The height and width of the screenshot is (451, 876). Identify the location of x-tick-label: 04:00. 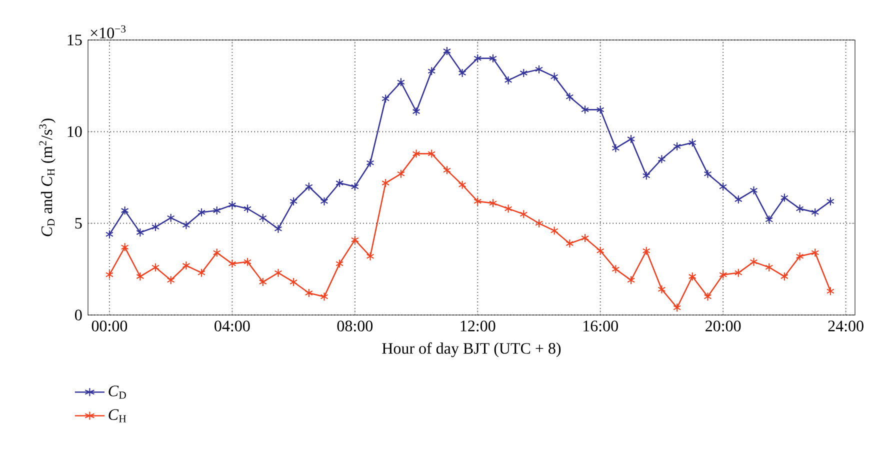
(232, 326).